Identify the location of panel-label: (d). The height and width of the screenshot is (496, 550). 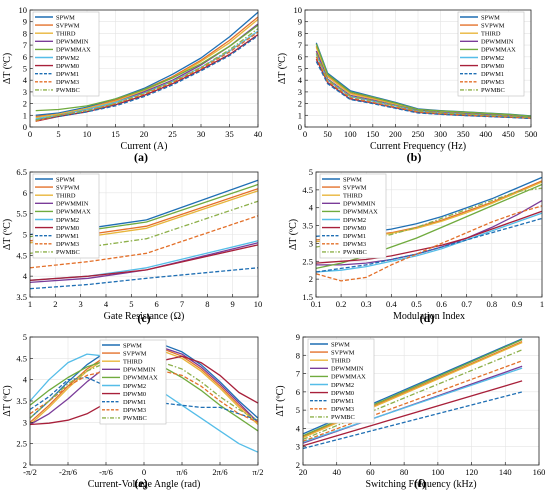
(427, 318).